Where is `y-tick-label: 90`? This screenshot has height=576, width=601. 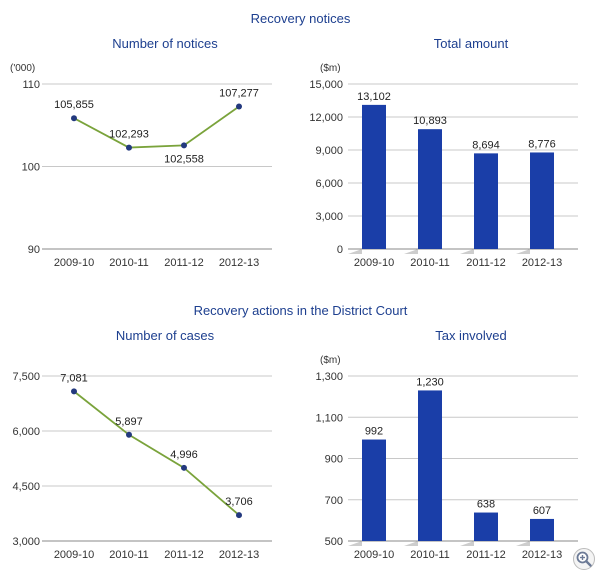 y-tick-label: 90 is located at coordinates (34, 250).